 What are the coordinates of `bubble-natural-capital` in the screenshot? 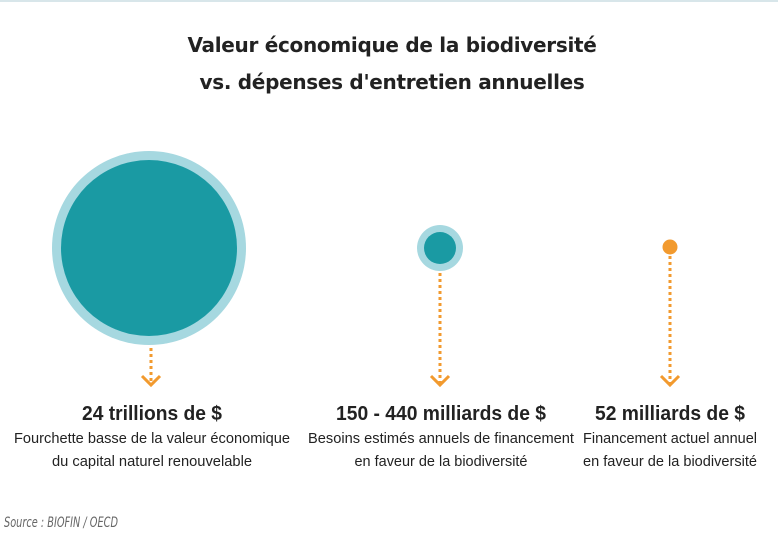 It's located at (149, 248).